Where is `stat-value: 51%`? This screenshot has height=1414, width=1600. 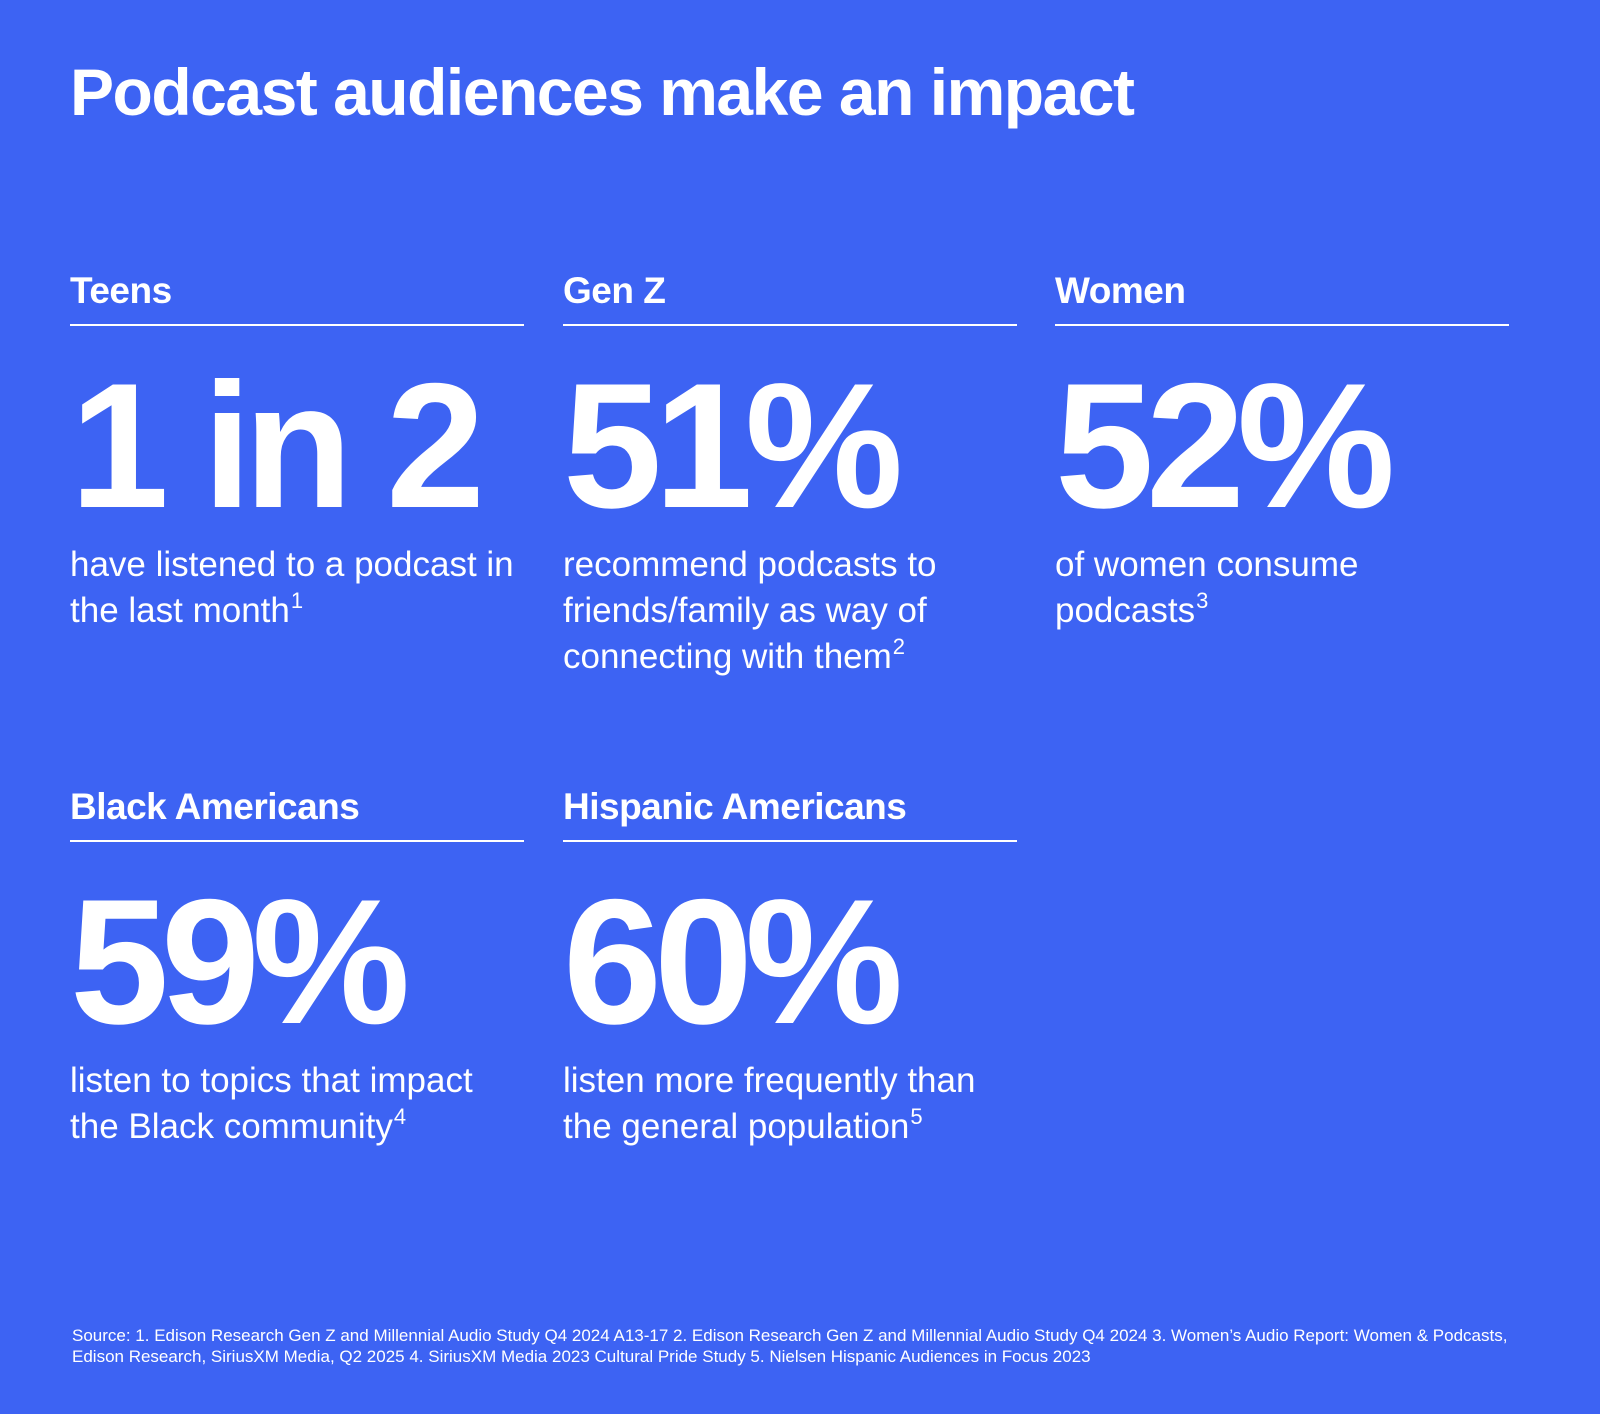 stat-value: 51% is located at coordinates (733, 445).